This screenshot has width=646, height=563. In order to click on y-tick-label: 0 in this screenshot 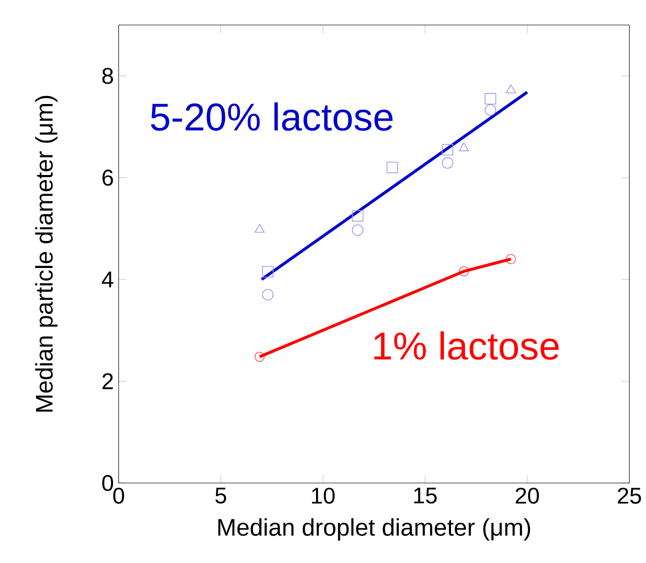, I will do `click(108, 483)`.